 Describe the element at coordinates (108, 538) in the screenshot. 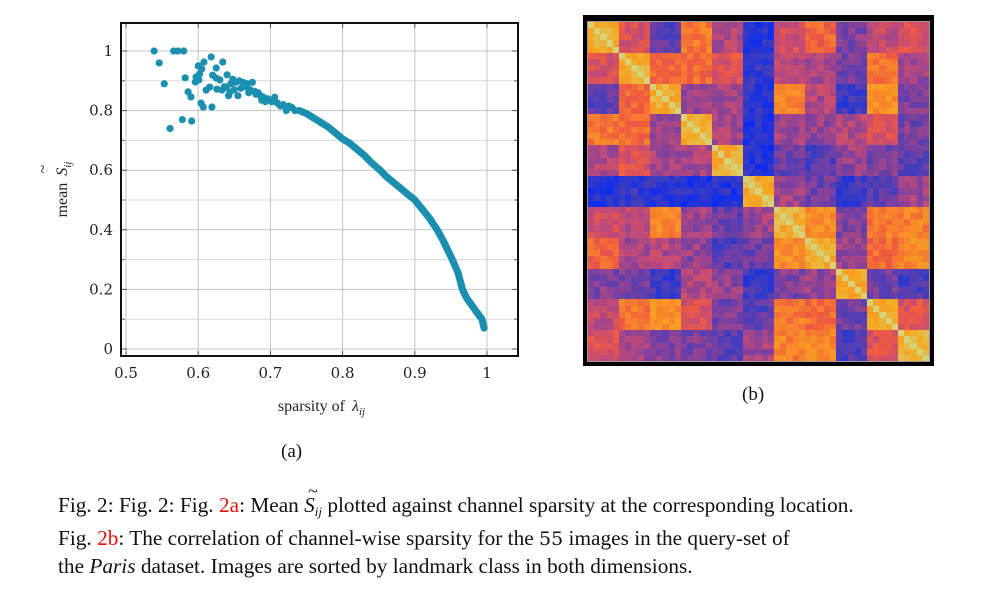

I see `figure-ref-2b: 2b` at that location.